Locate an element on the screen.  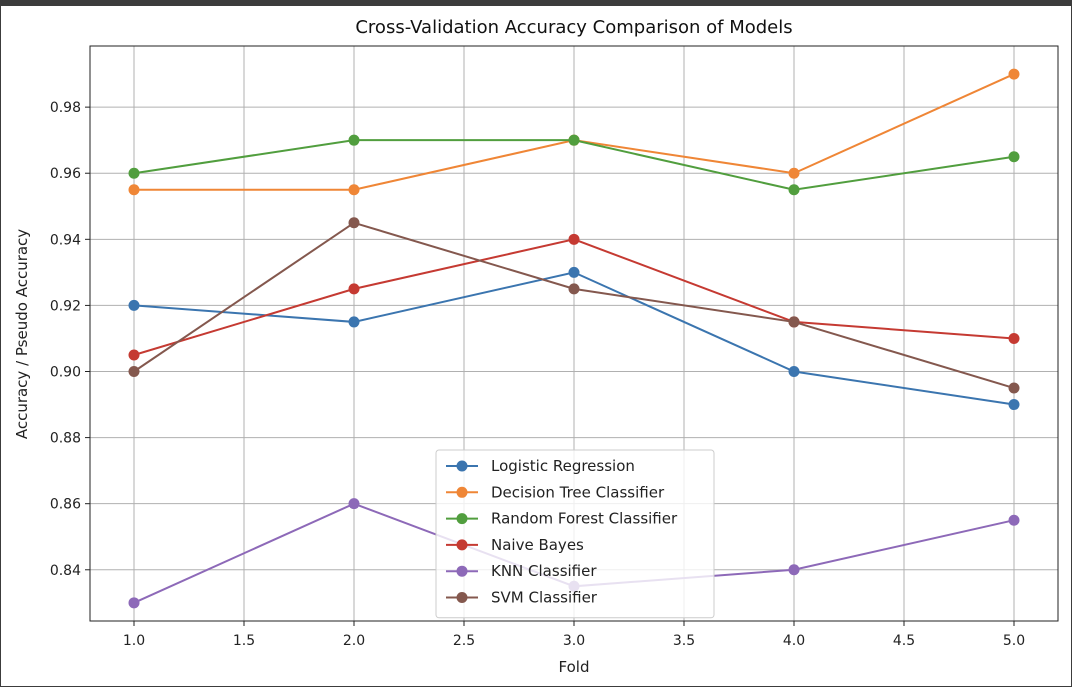
y-tick-label: 0.84 is located at coordinates (65, 571).